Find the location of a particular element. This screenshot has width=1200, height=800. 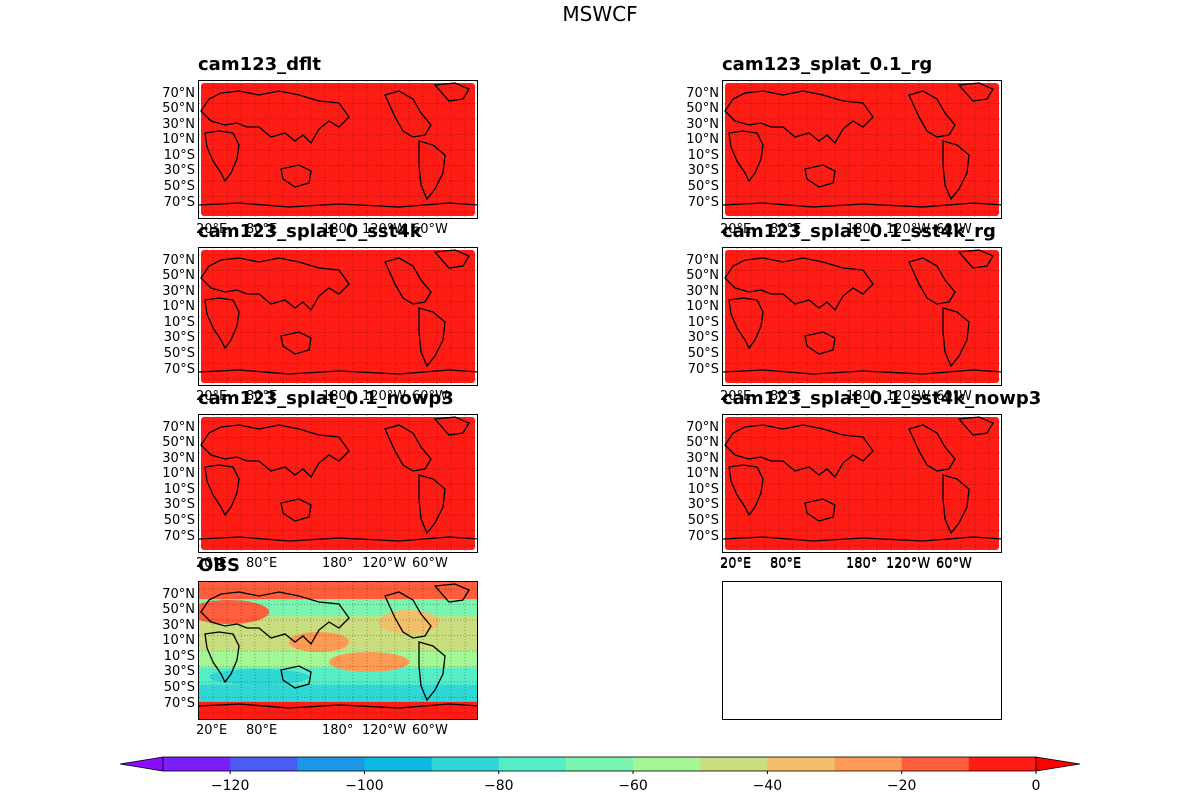

field-fill is located at coordinates (862, 149).